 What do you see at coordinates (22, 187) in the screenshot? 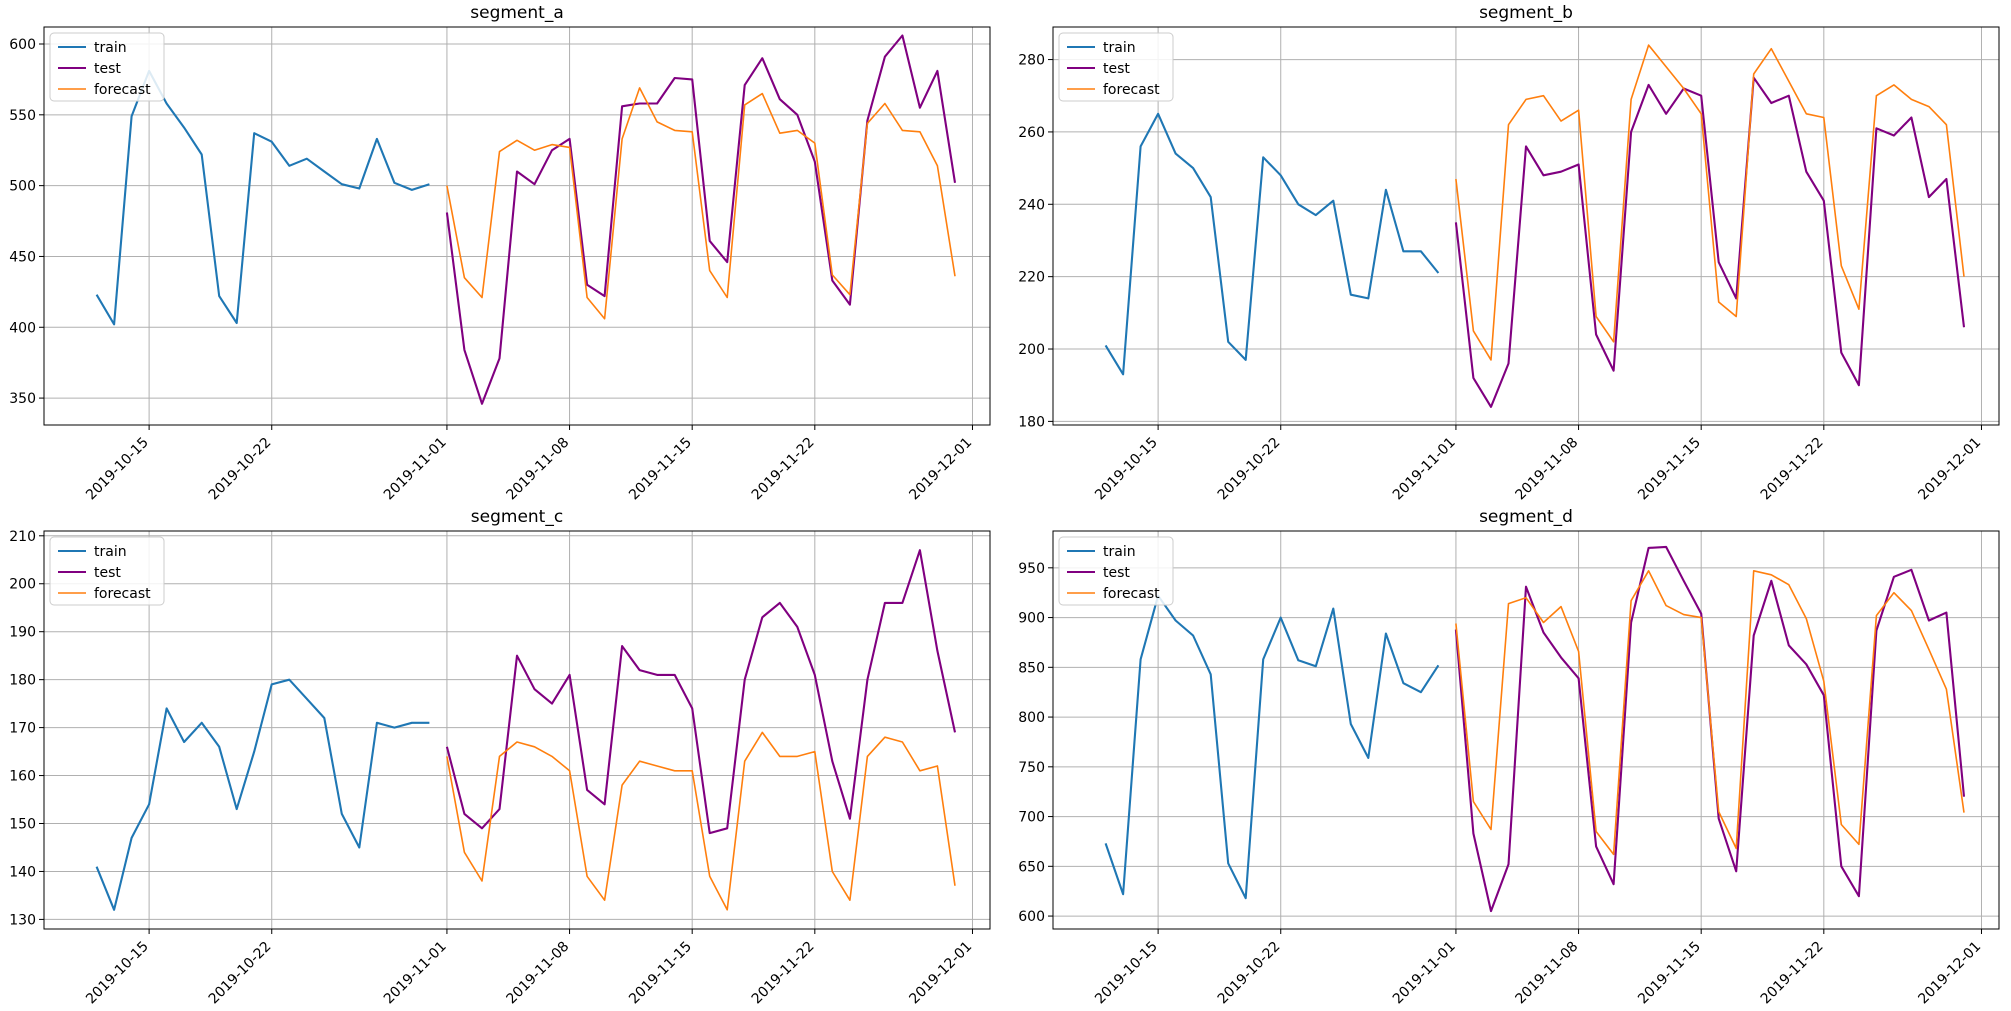
I see `y-tick-label: 500` at bounding box center [22, 187].